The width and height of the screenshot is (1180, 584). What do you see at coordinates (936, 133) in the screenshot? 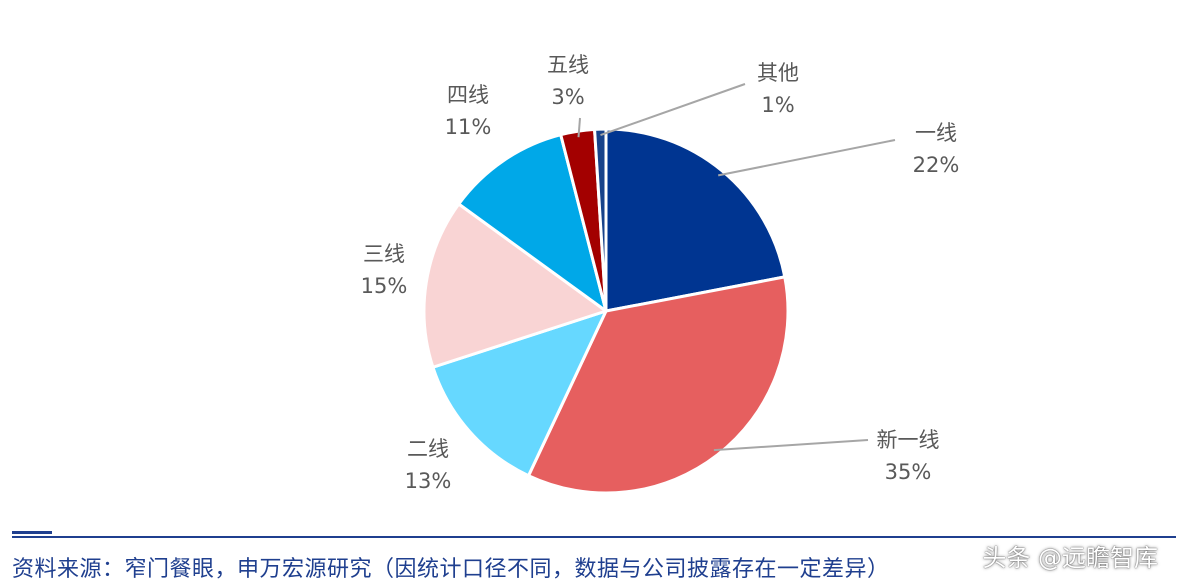
I see `slice-name-label: 一线` at bounding box center [936, 133].